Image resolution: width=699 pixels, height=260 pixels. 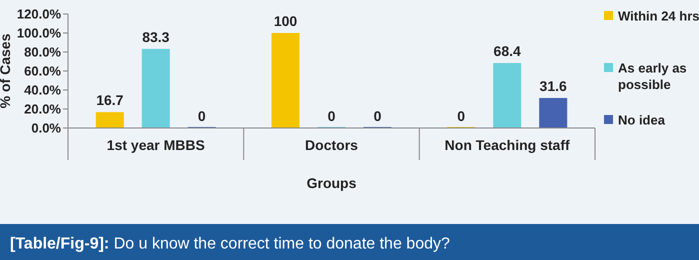 I want to click on x-tick-label: Non Teaching staff, so click(x=507, y=145).